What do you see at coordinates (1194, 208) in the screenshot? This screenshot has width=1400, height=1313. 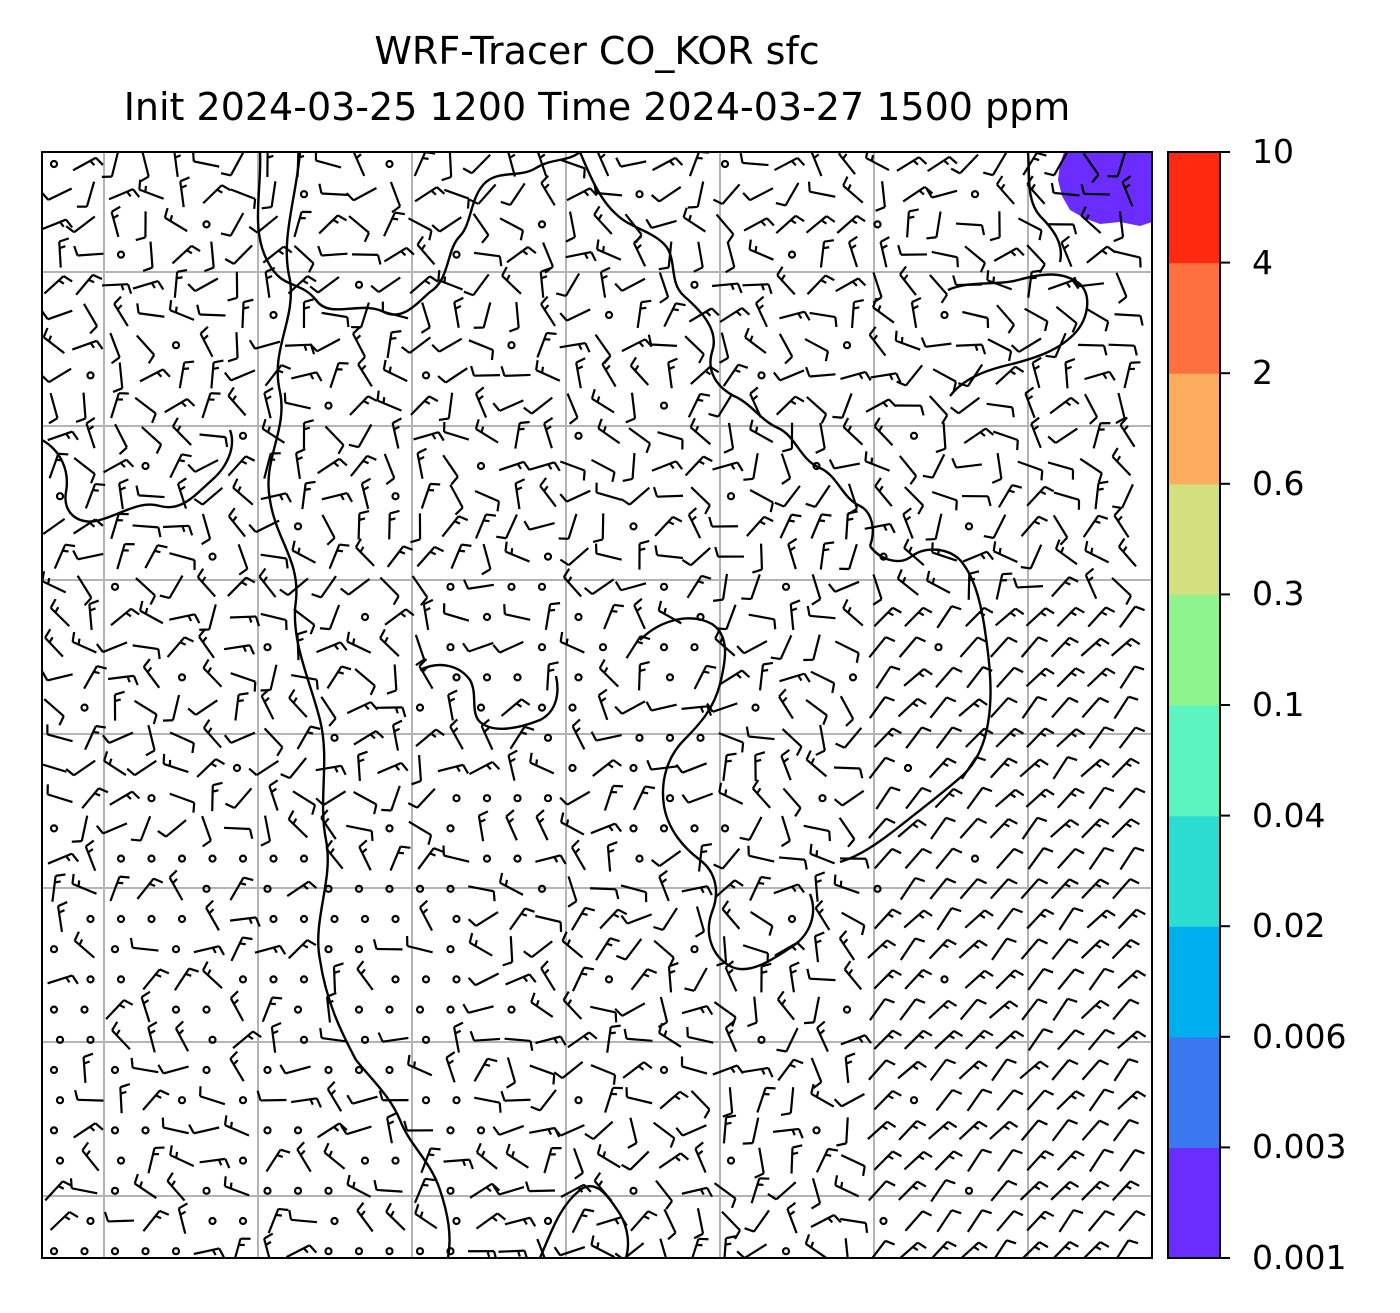 I see `colorbar-segment` at bounding box center [1194, 208].